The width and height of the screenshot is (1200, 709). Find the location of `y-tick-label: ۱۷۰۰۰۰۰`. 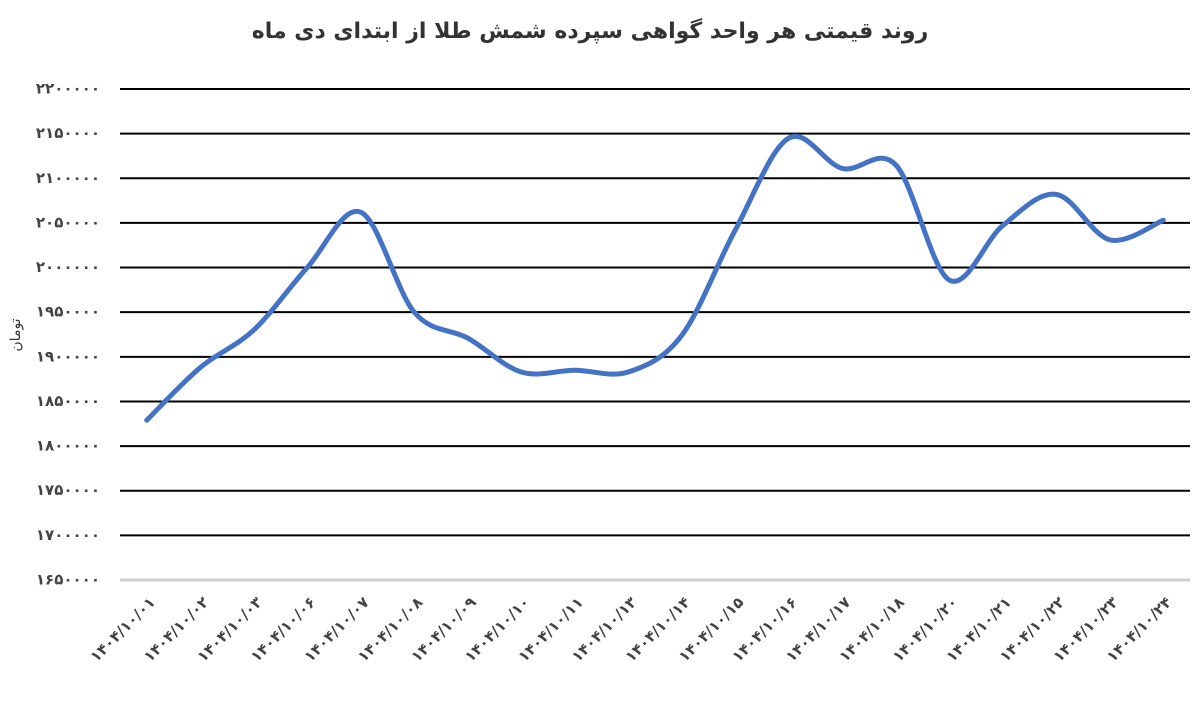

y-tick-label: ۱۷۰۰۰۰۰ is located at coordinates (68, 535).